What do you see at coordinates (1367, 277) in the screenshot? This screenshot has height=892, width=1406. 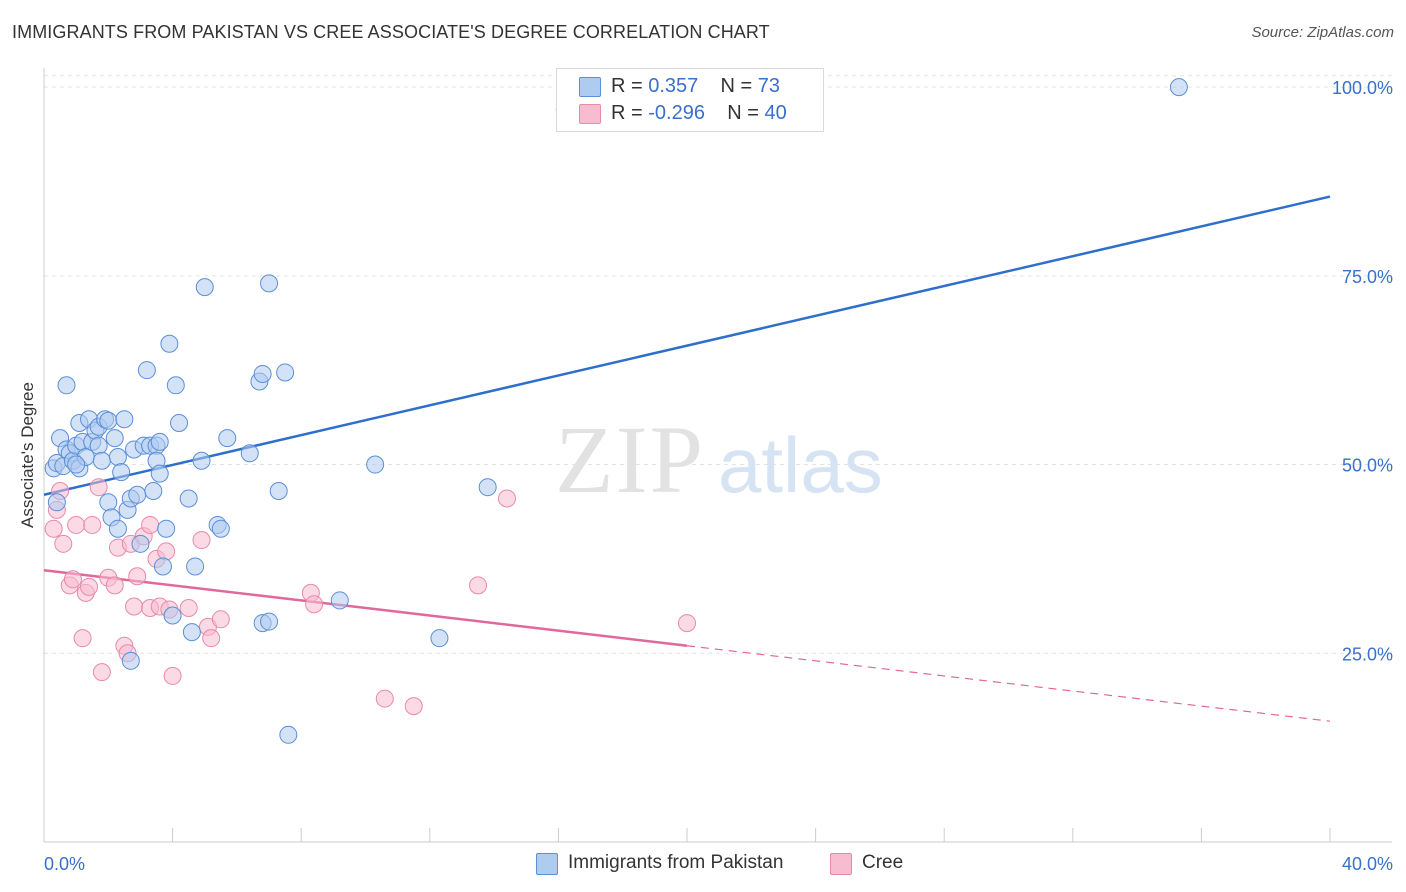 I see `y-tick-label: 75.0%` at bounding box center [1367, 277].